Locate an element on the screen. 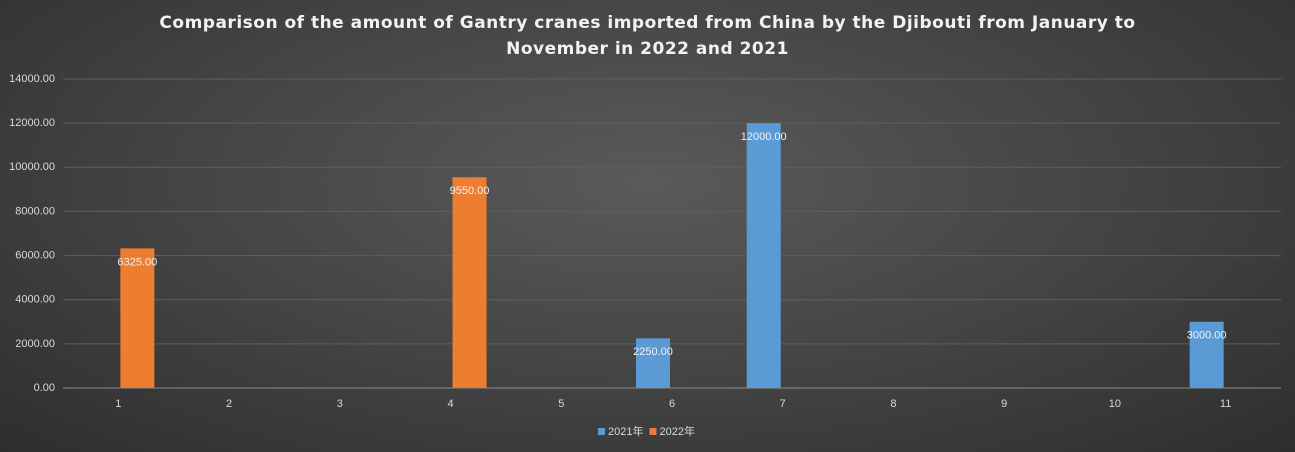 The image size is (1295, 452). y-tick-label: 12000.00 is located at coordinates (32, 123).